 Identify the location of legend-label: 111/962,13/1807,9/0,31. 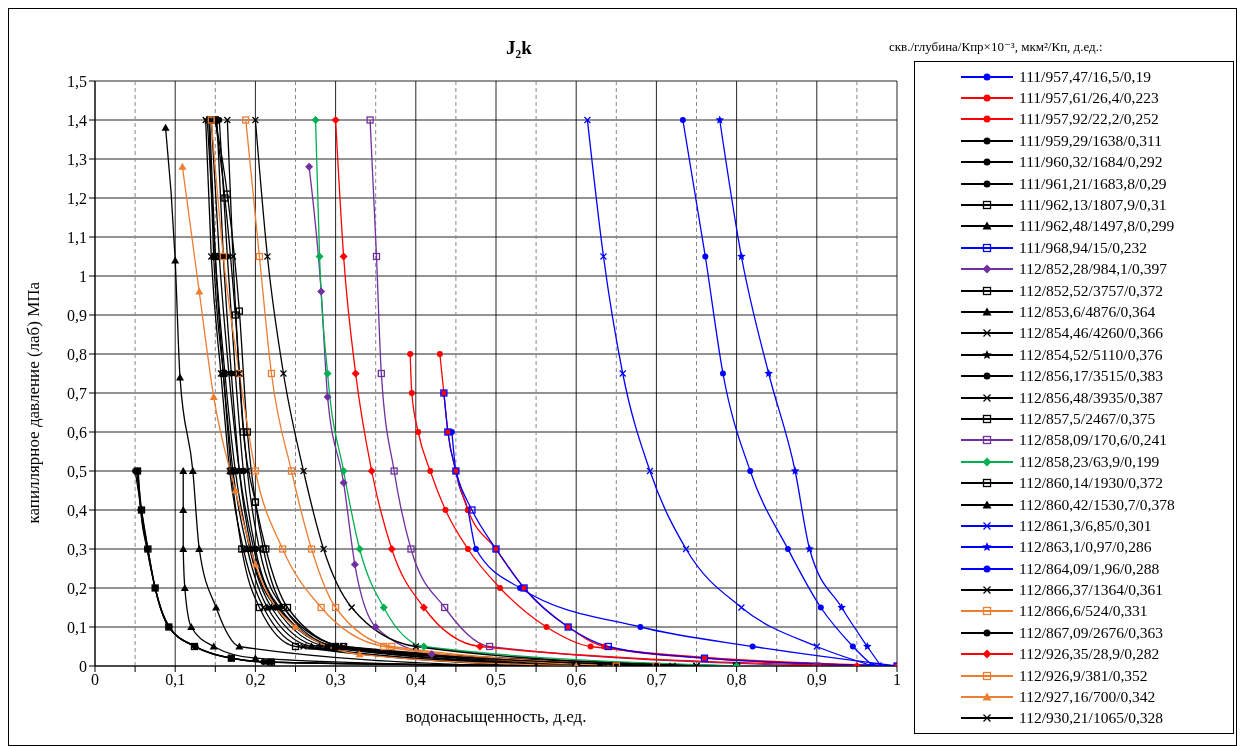
(1093, 205).